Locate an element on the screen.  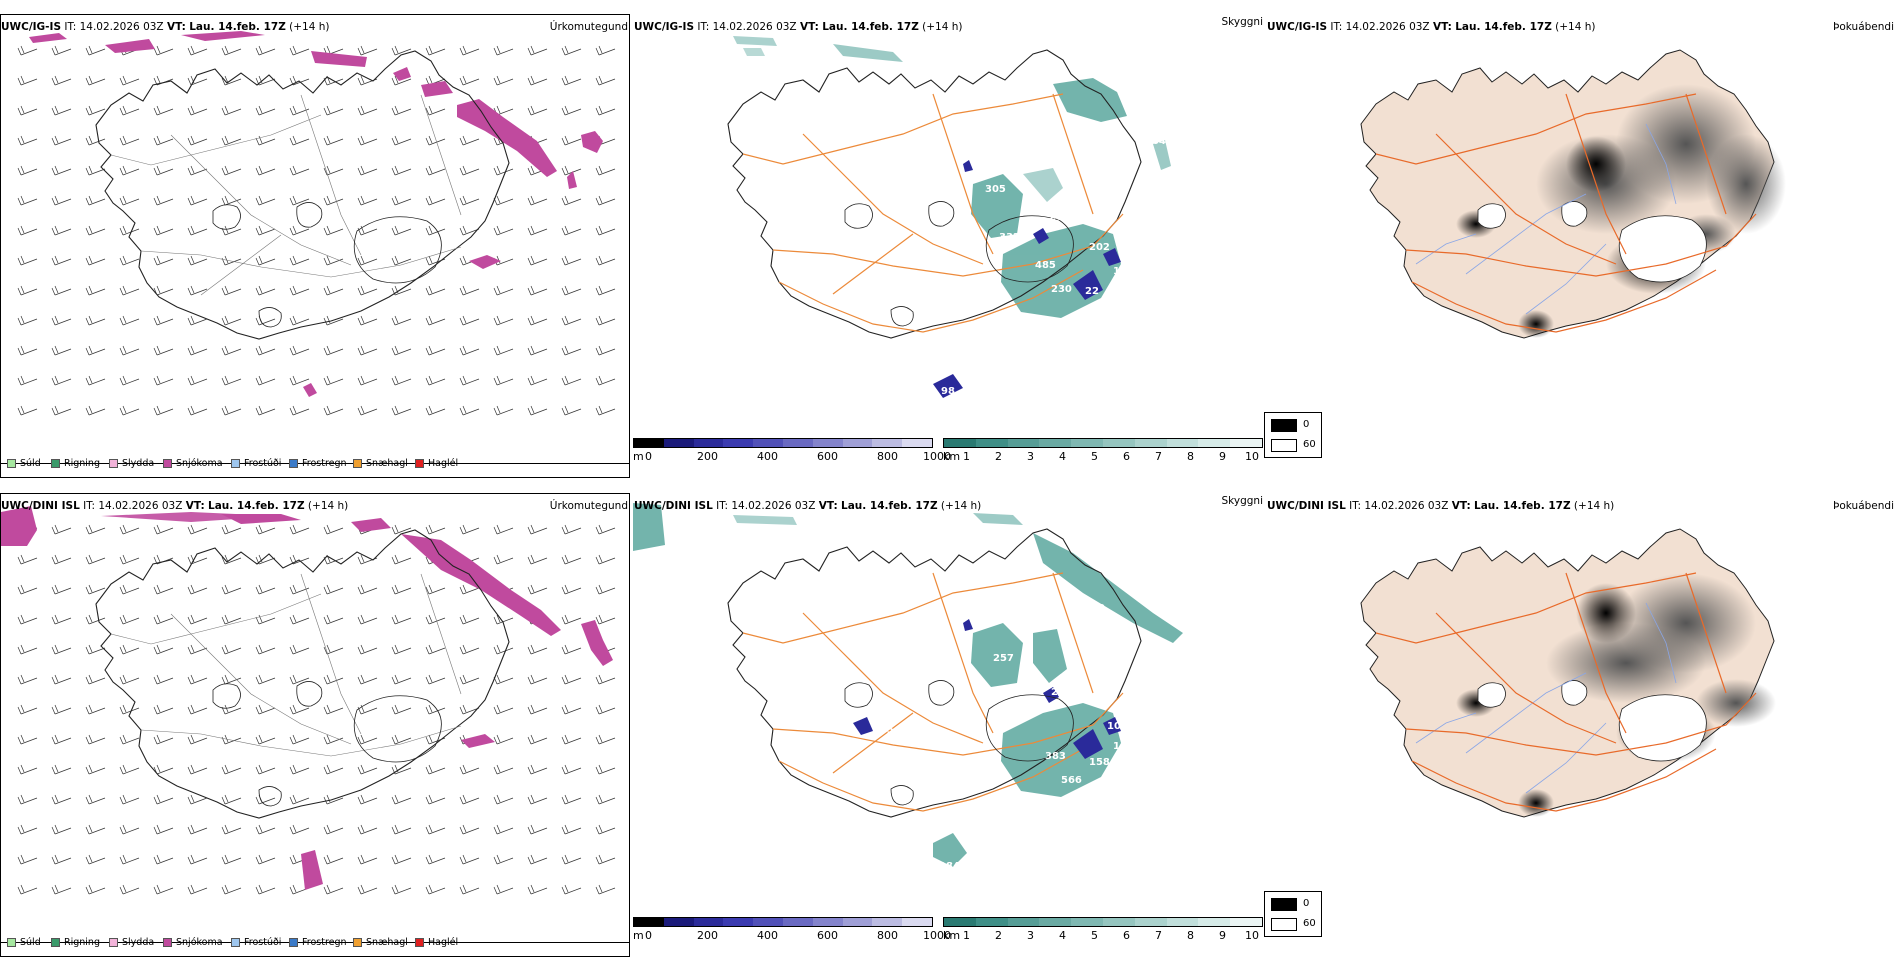
svg-text: 10 is located at coordinates (1098, 608).